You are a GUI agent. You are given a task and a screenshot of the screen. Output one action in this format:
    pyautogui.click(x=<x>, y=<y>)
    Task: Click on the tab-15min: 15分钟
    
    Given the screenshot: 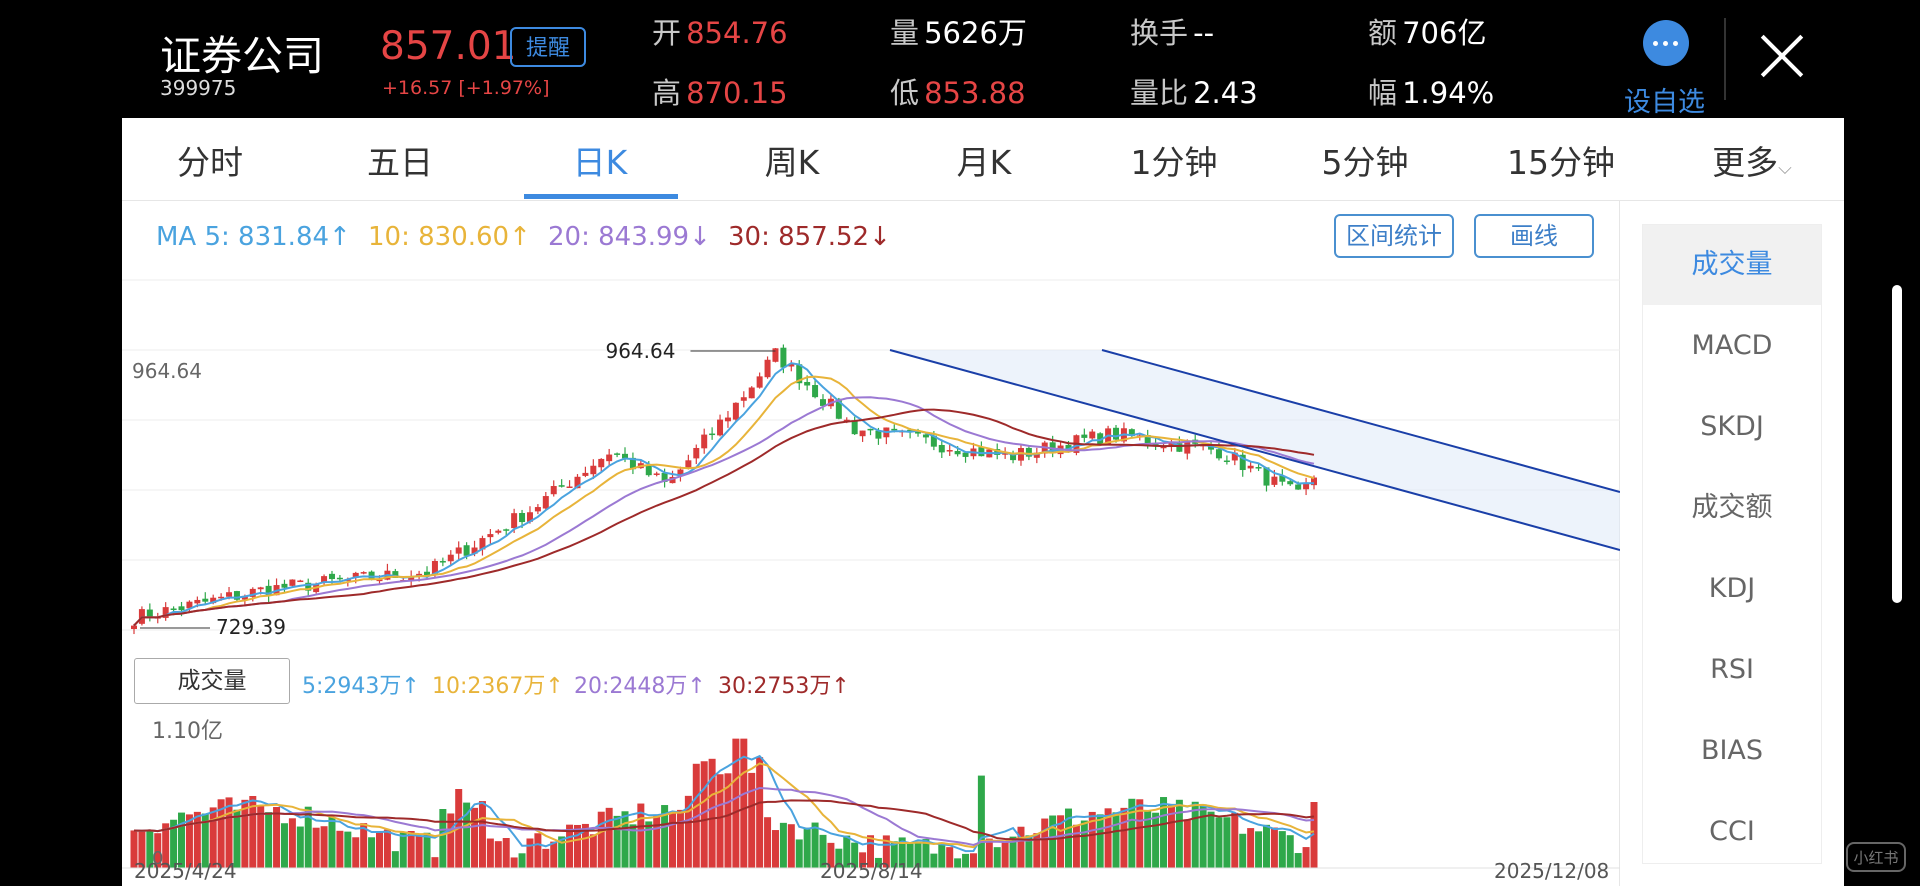 What is the action you would take?
    pyautogui.click(x=1561, y=162)
    